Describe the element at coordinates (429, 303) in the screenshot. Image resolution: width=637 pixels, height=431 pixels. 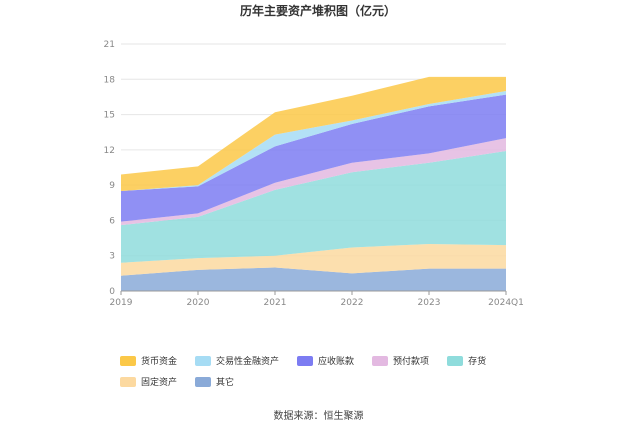
I see `x-tick-label: 2023` at that location.